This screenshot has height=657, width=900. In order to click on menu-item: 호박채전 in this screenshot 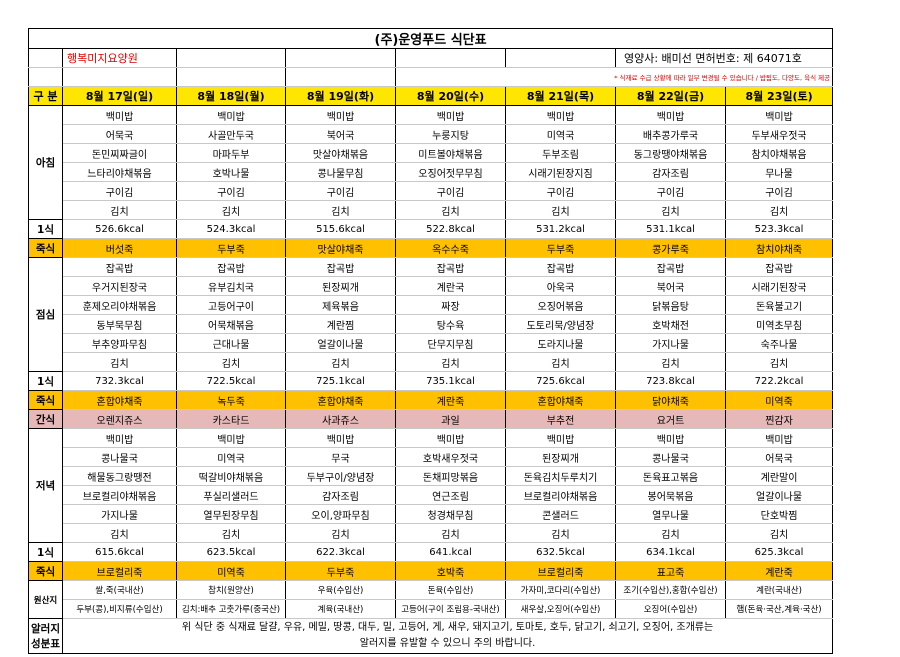, I will do `click(670, 324)`.